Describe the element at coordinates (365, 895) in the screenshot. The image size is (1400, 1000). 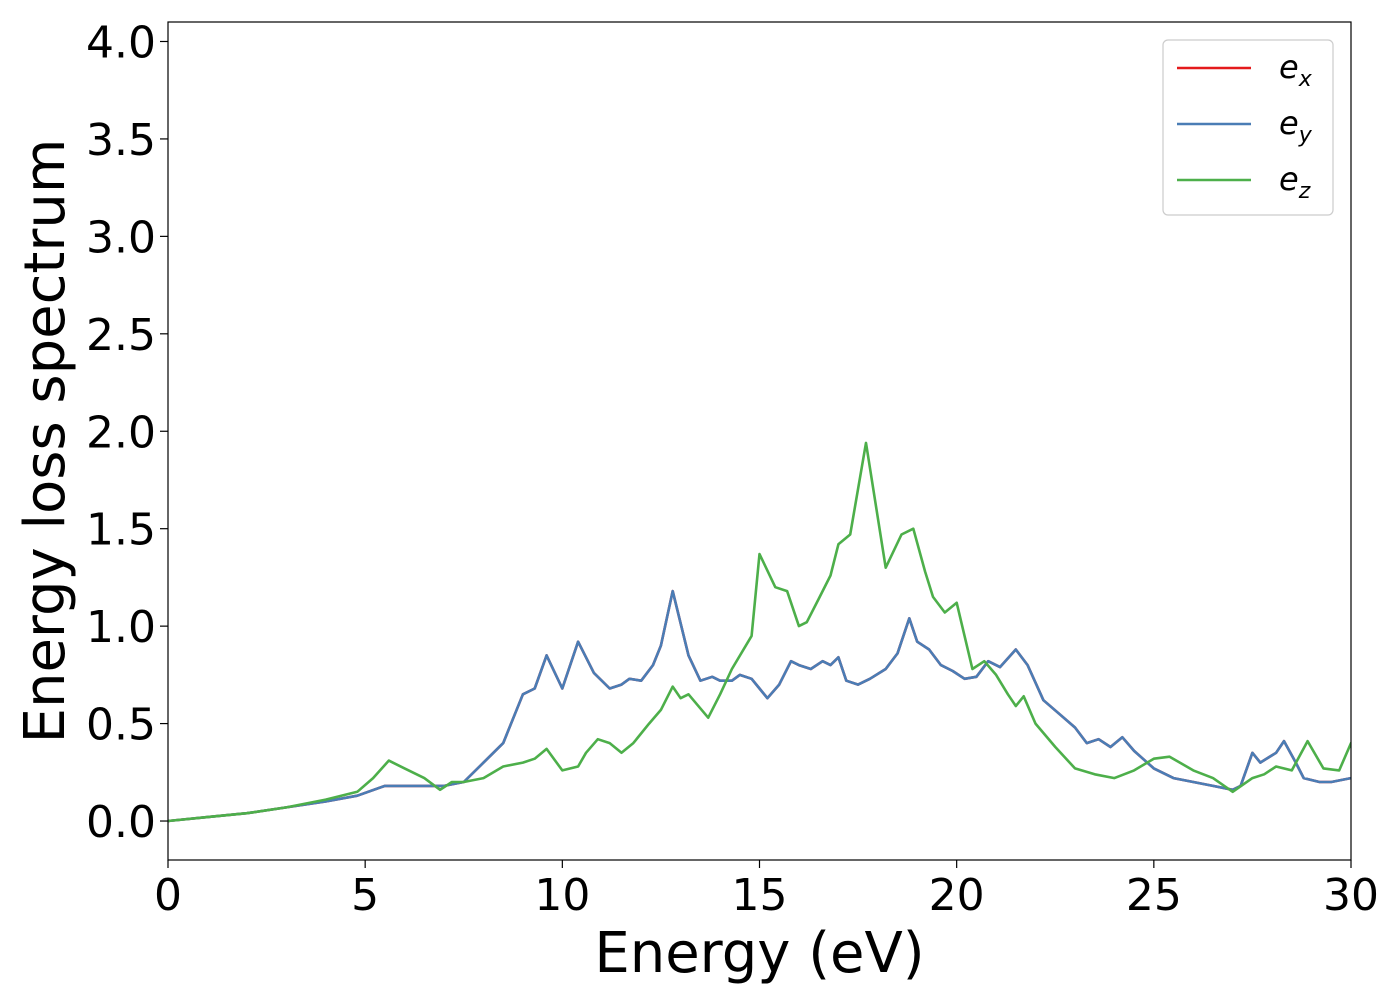
I see `x-tick-label: 5` at that location.